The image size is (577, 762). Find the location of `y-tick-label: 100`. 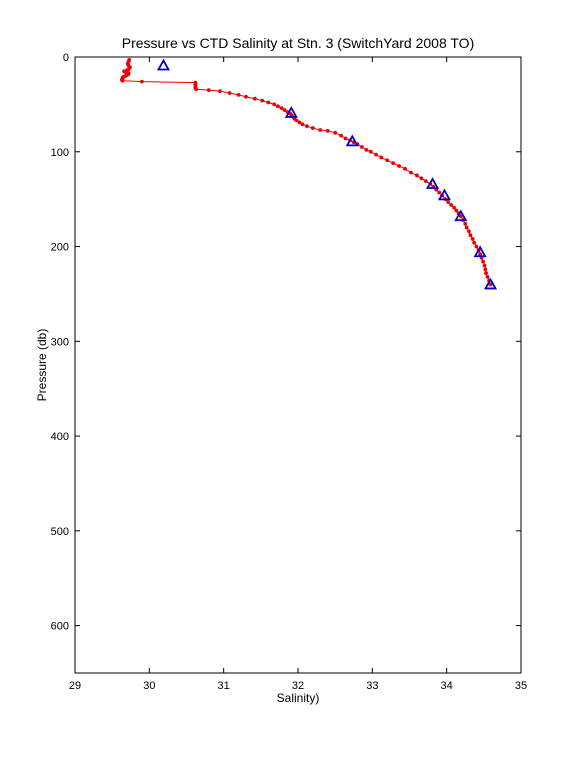

y-tick-label: 100 is located at coordinates (60, 153).